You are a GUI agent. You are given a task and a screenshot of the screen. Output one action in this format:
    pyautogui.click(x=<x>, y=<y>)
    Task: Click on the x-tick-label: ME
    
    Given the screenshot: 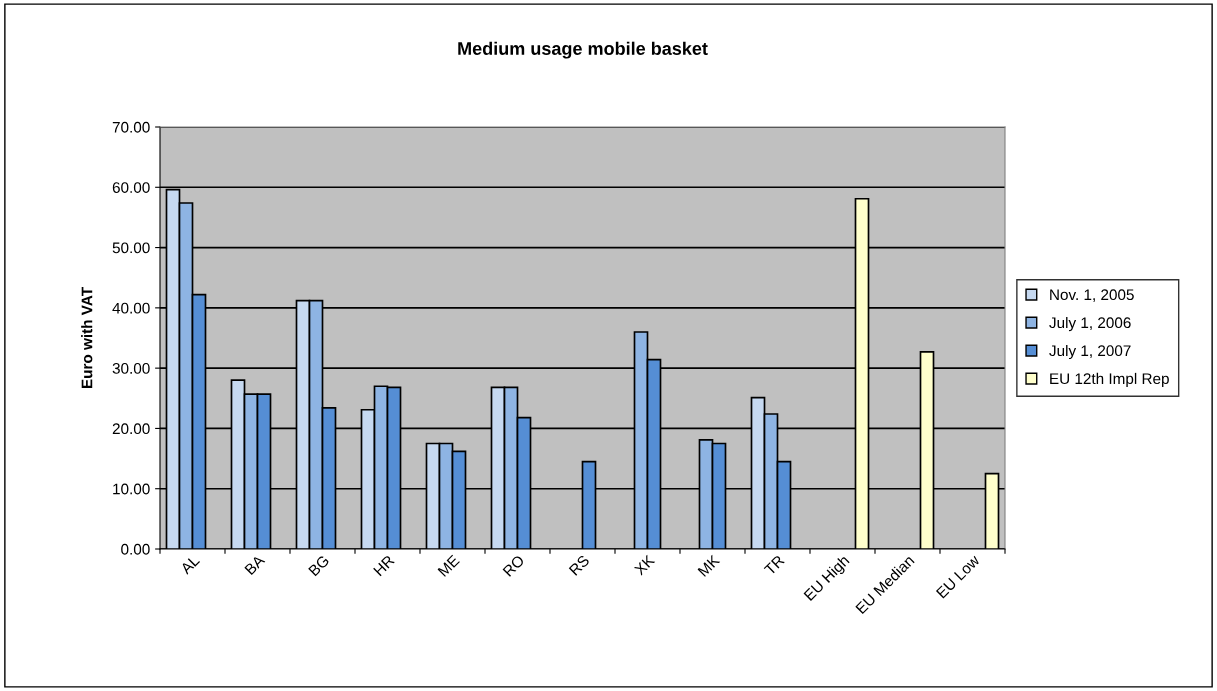 What is the action you would take?
    pyautogui.click(x=448, y=565)
    